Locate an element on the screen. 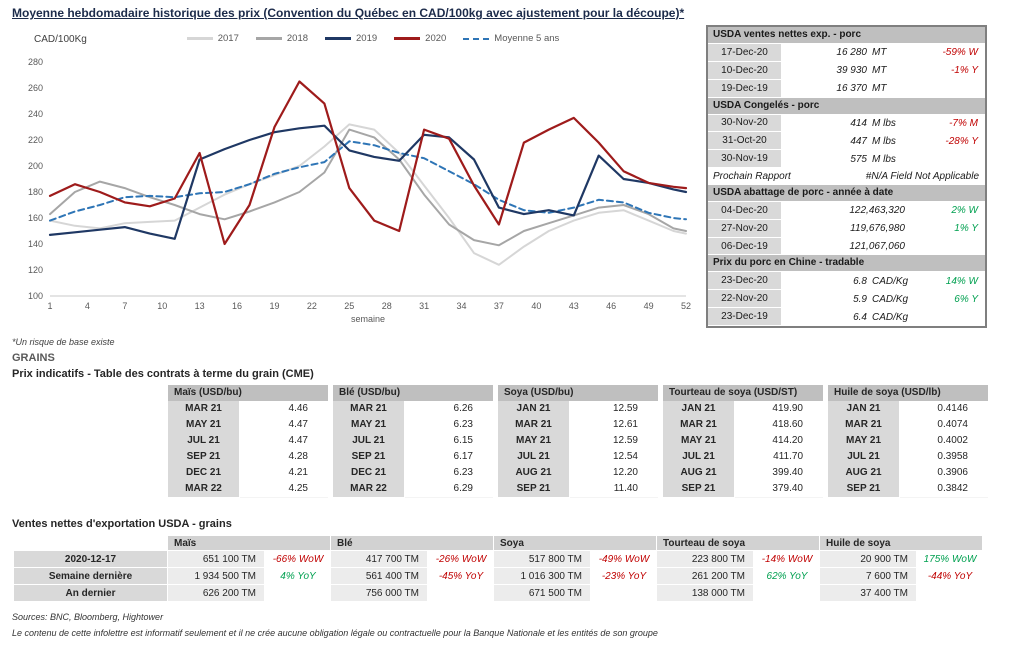 The image size is (1024, 650). pork-row-change: -1% Y is located at coordinates (964, 71).